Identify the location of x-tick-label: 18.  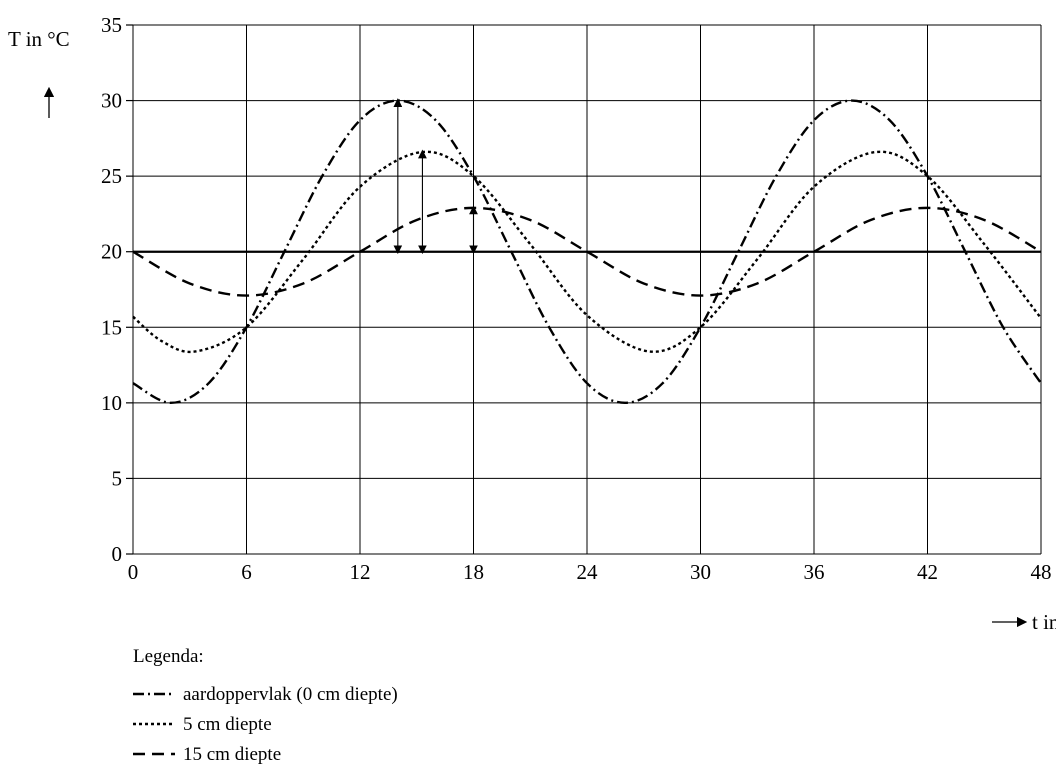
(473, 572).